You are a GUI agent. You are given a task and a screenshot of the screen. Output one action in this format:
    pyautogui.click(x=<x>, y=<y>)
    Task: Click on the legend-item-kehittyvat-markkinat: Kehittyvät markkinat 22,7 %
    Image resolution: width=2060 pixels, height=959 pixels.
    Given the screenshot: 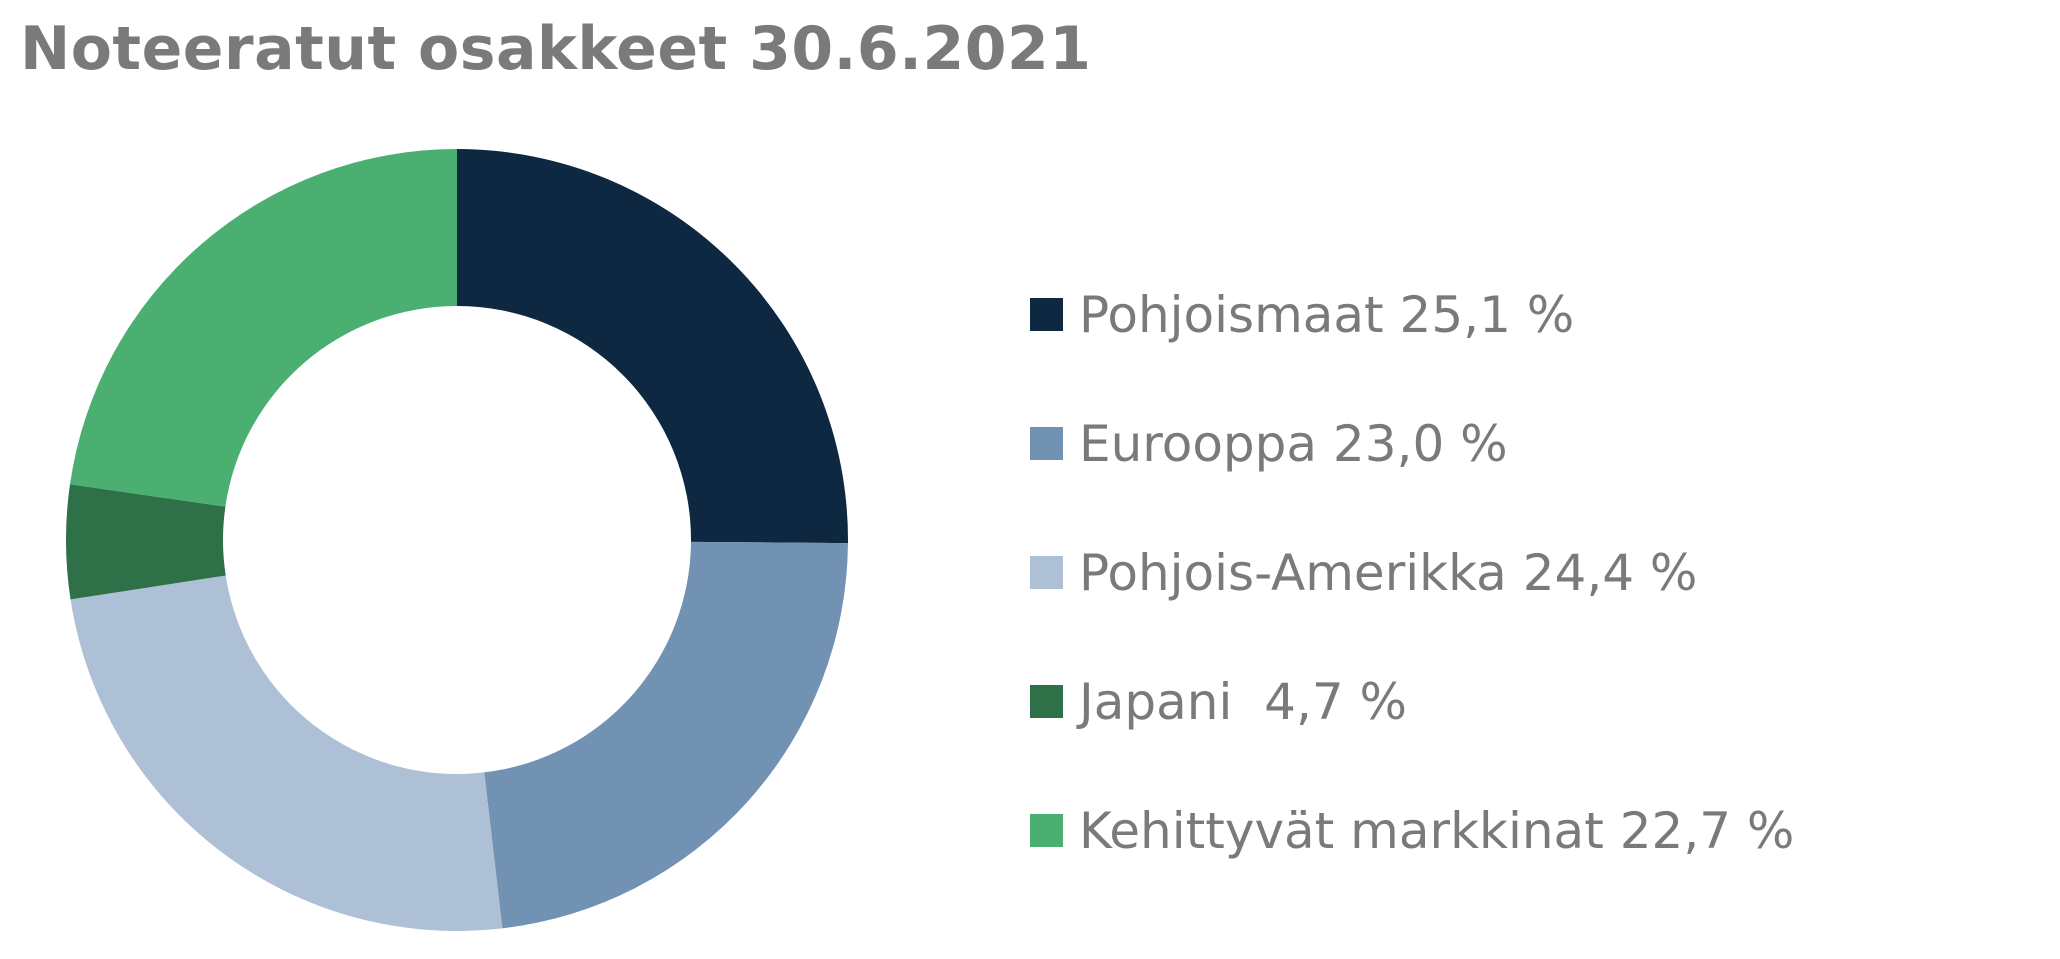 What is the action you would take?
    pyautogui.click(x=1412, y=830)
    